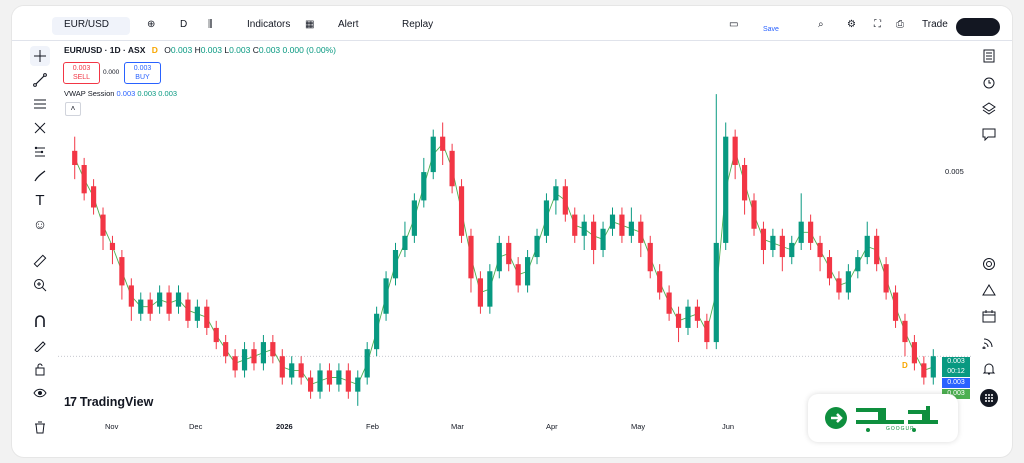  What do you see at coordinates (184, 24) in the screenshot?
I see `interval-button: D` at bounding box center [184, 24].